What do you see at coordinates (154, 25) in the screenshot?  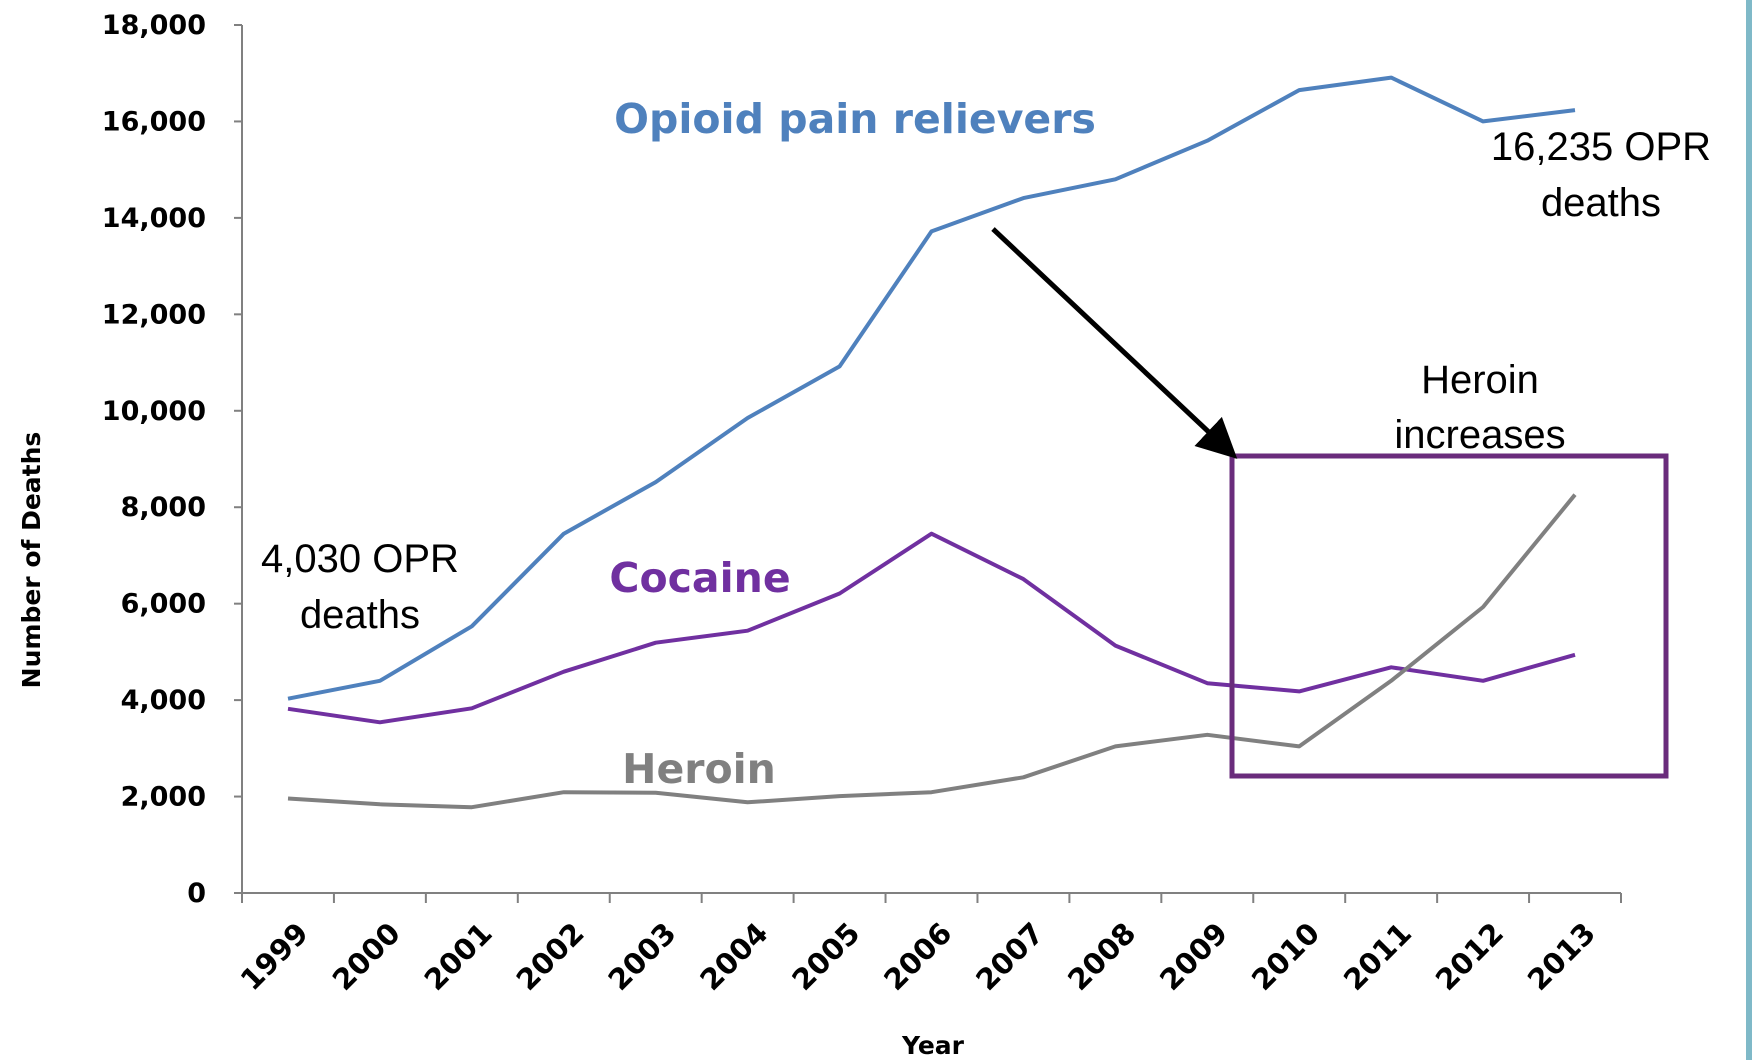 I see `y-tick-label: 18,000` at bounding box center [154, 25].